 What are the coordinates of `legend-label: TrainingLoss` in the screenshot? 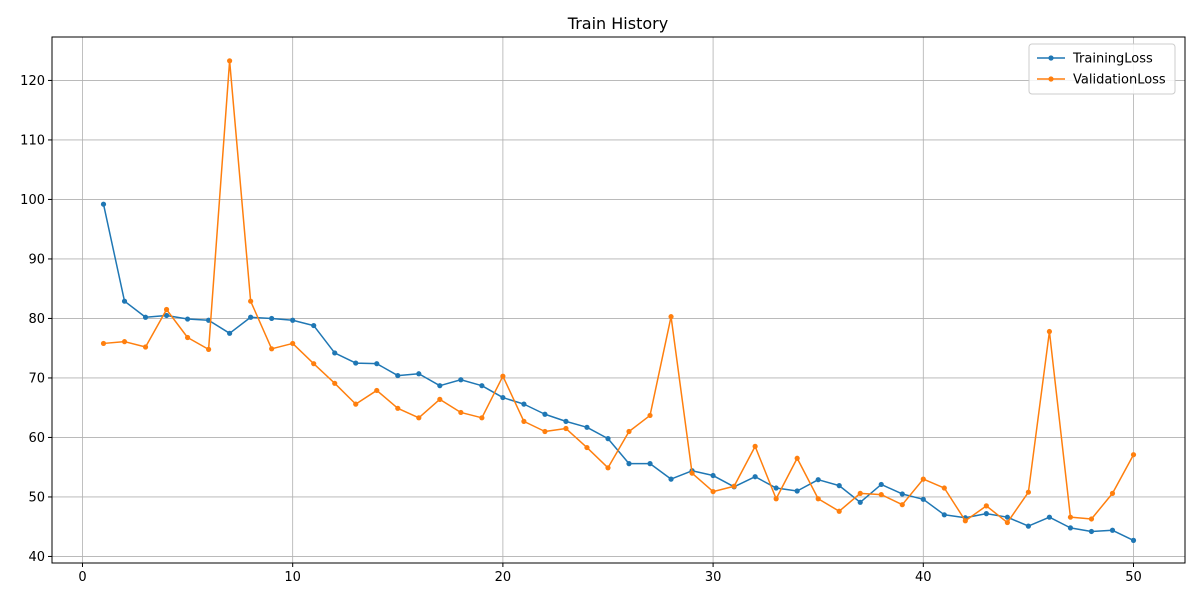 It's located at (1112, 59).